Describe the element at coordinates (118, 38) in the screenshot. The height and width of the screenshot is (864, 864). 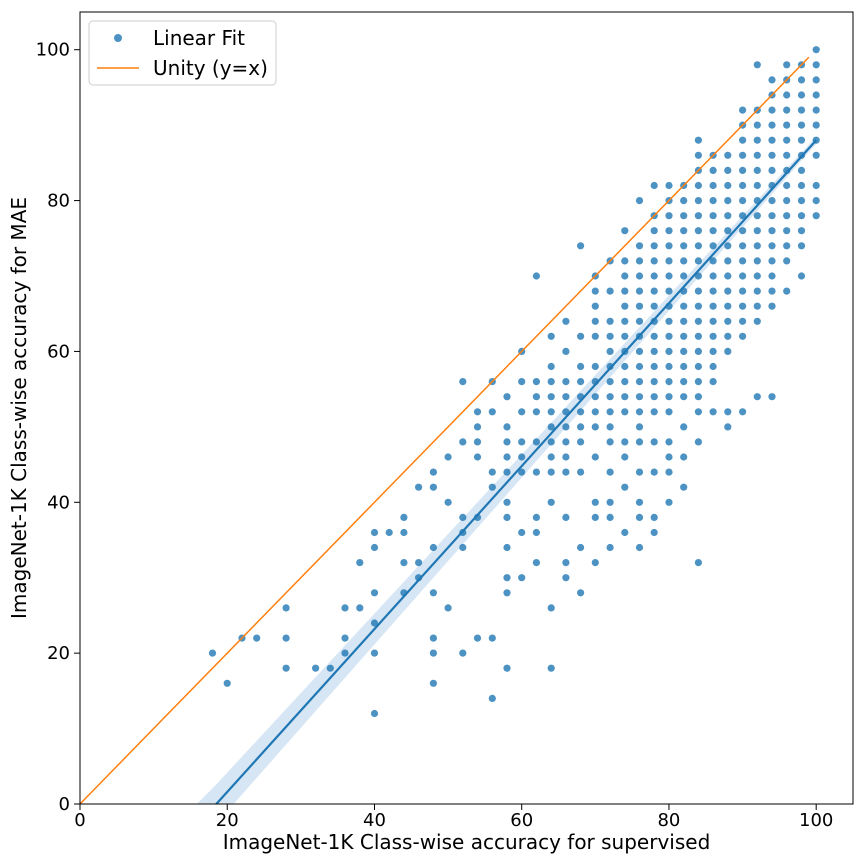
I see `legend-marker-linear-fit` at that location.